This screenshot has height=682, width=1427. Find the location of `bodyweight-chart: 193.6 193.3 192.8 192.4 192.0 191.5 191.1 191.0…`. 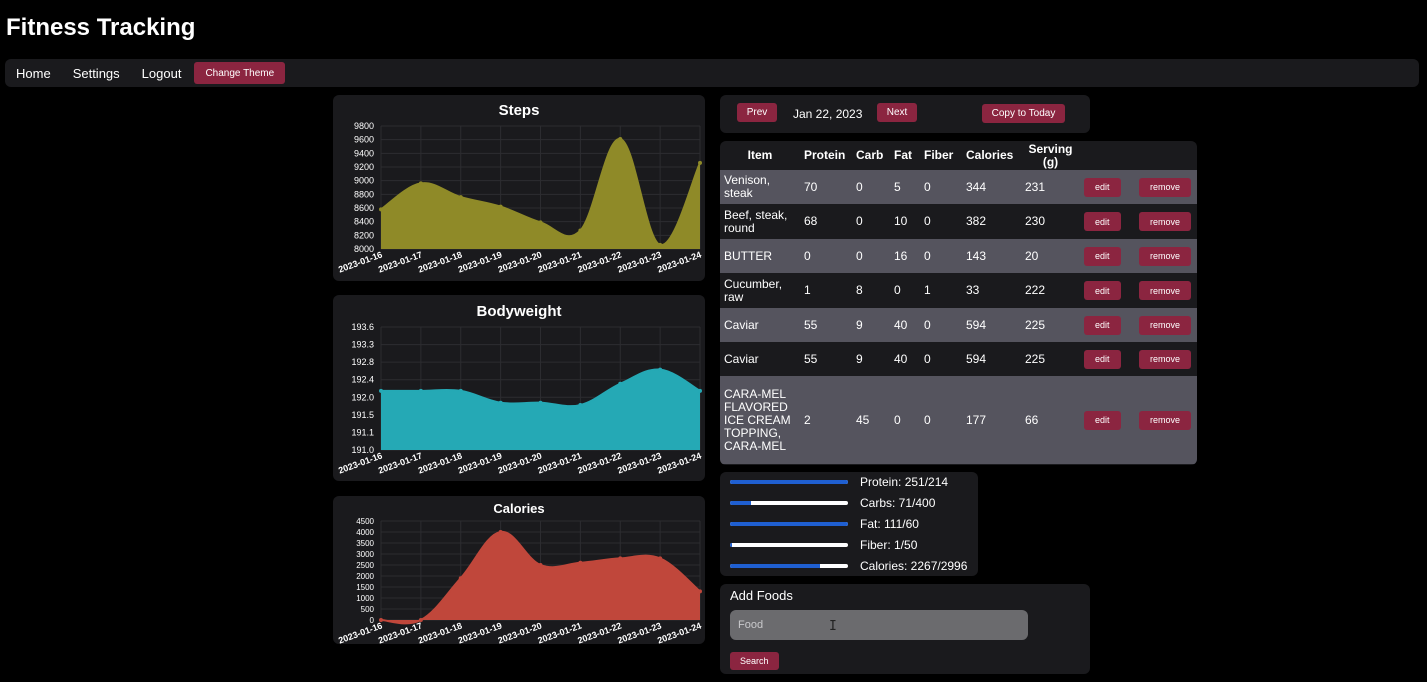

bodyweight-chart: 193.6 193.3 192.8 192.4 192.0 191.5 191.1 191.0… is located at coordinates (520, 399).